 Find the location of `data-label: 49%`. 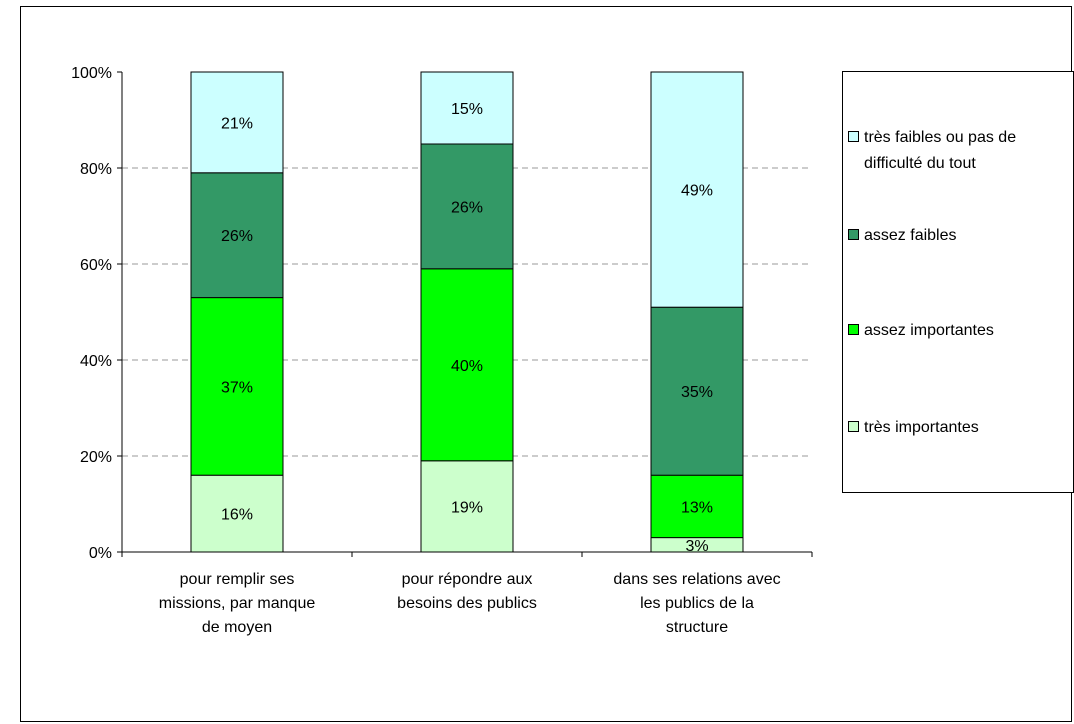

data-label: 49% is located at coordinates (697, 191).